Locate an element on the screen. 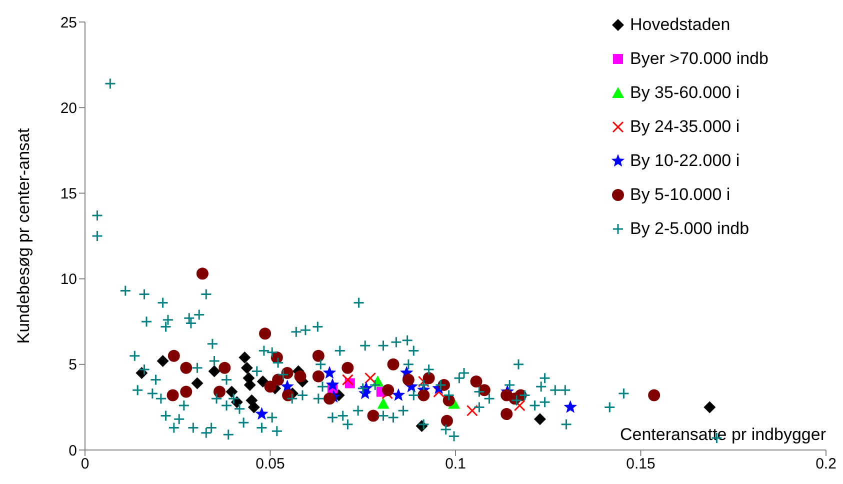 The height and width of the screenshot is (484, 843). x-tick-label: 0.15 is located at coordinates (641, 464).